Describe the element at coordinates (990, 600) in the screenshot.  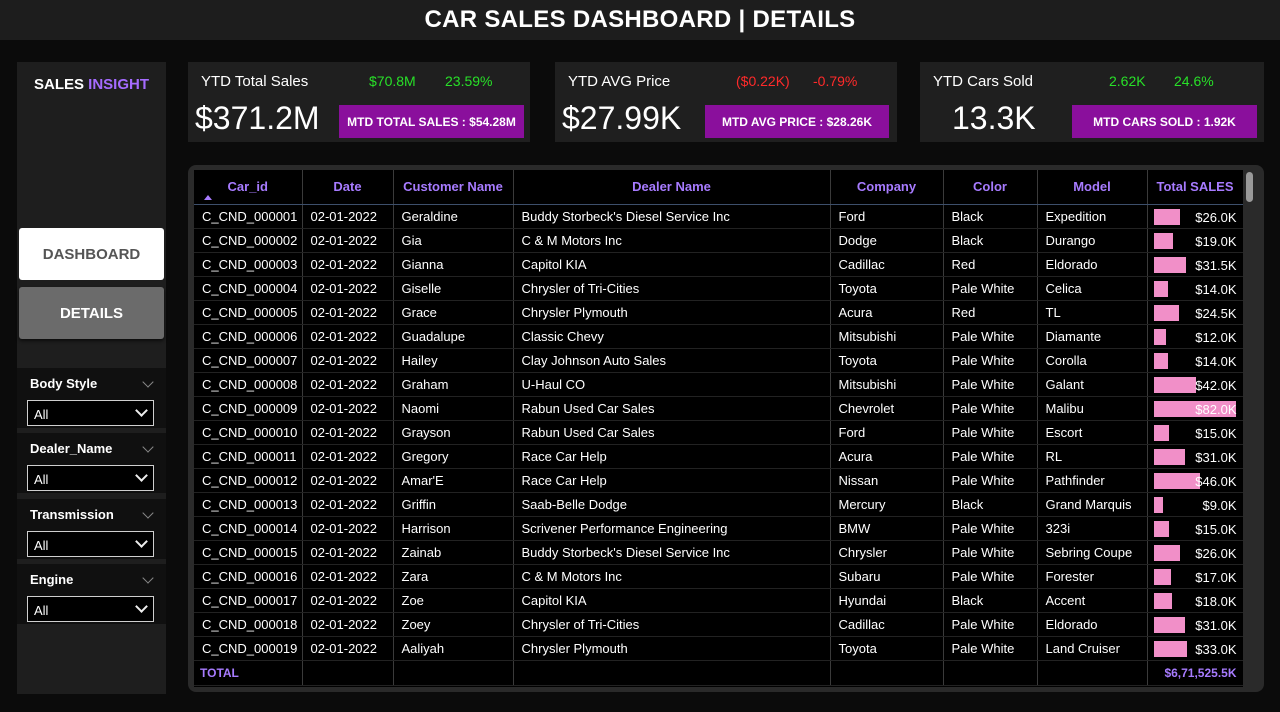
I see `cell-color: Black` at that location.